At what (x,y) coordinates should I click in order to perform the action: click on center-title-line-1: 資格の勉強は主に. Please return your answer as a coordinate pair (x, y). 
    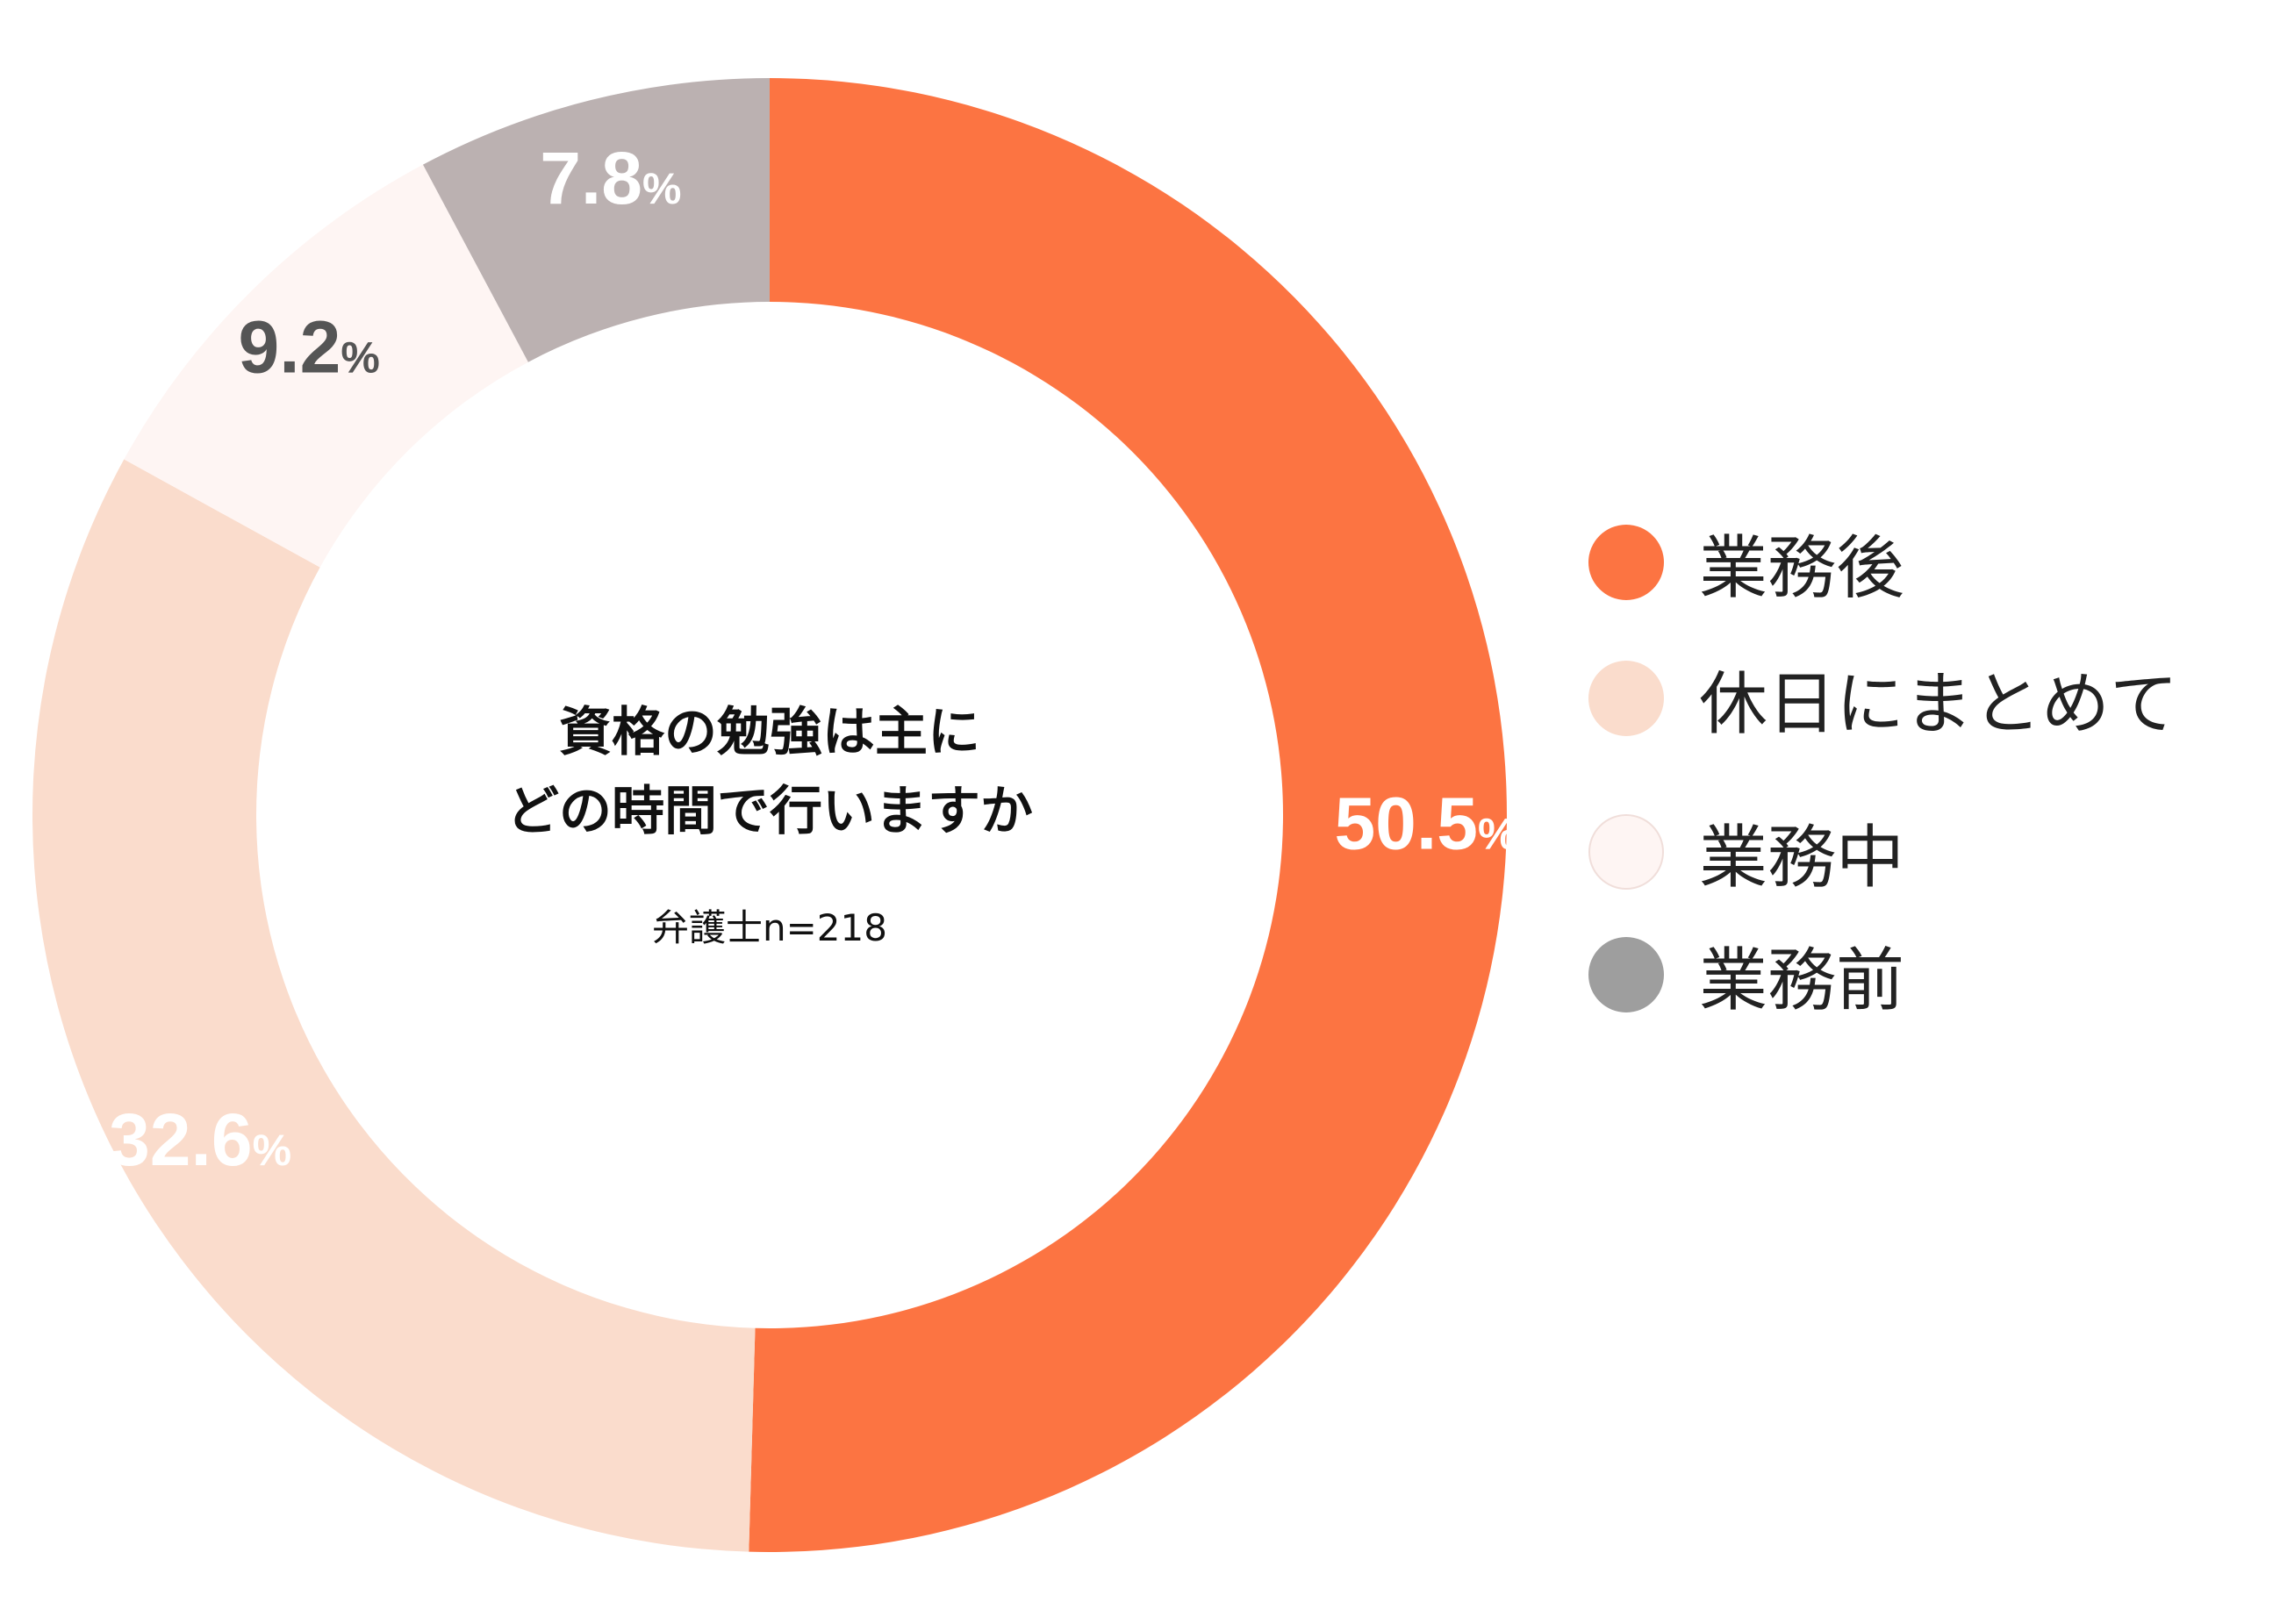
    Looking at the image, I should click on (769, 733).